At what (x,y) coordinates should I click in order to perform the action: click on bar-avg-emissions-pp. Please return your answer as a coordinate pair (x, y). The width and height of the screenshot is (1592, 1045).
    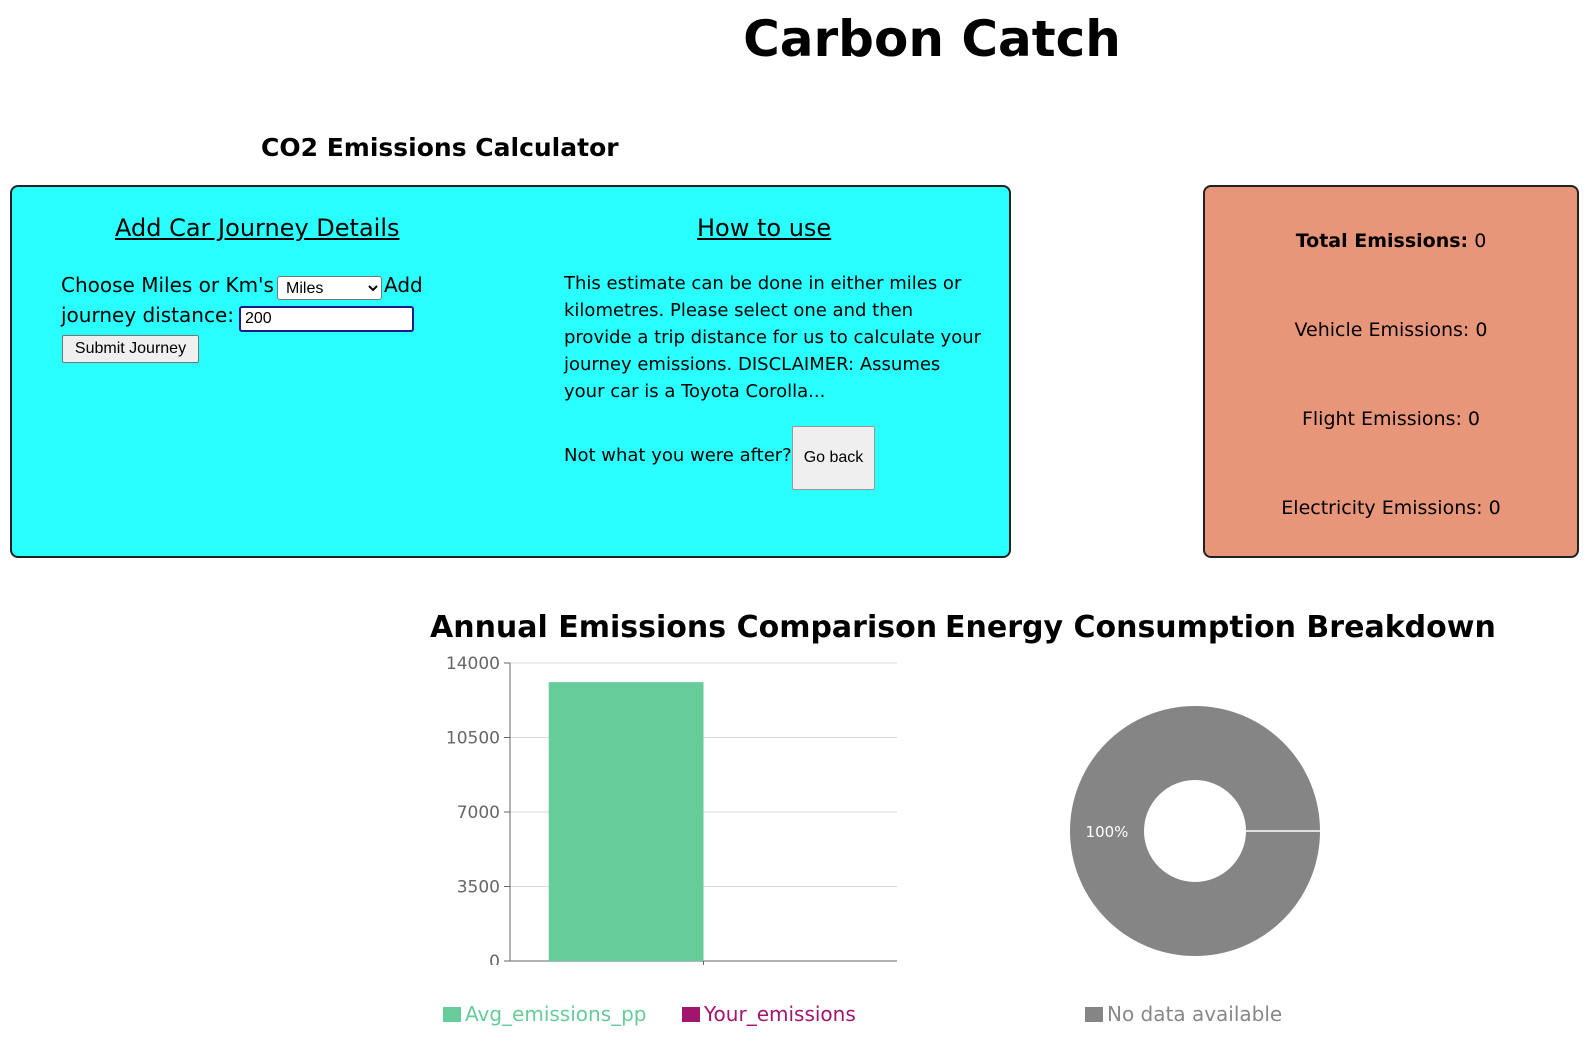
    Looking at the image, I should click on (626, 821).